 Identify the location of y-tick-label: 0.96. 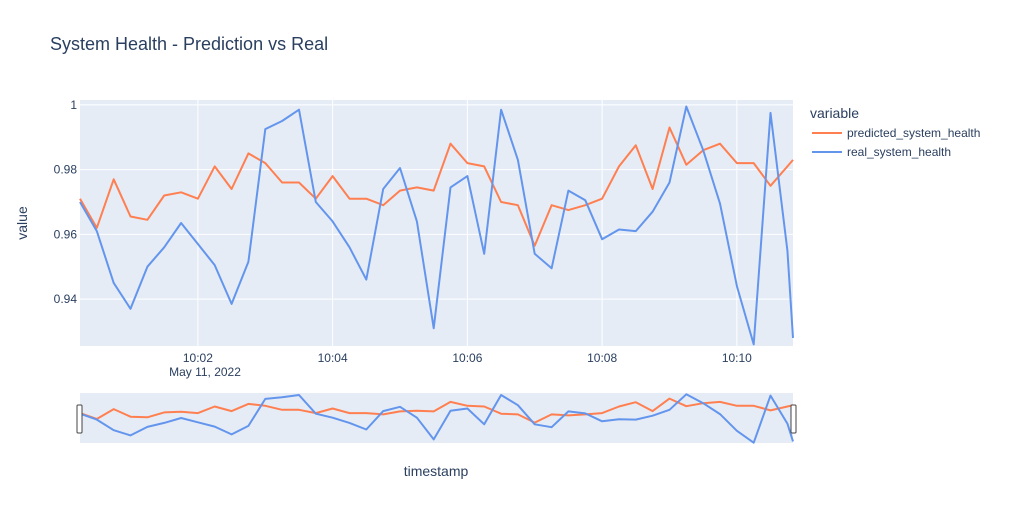
(66, 234).